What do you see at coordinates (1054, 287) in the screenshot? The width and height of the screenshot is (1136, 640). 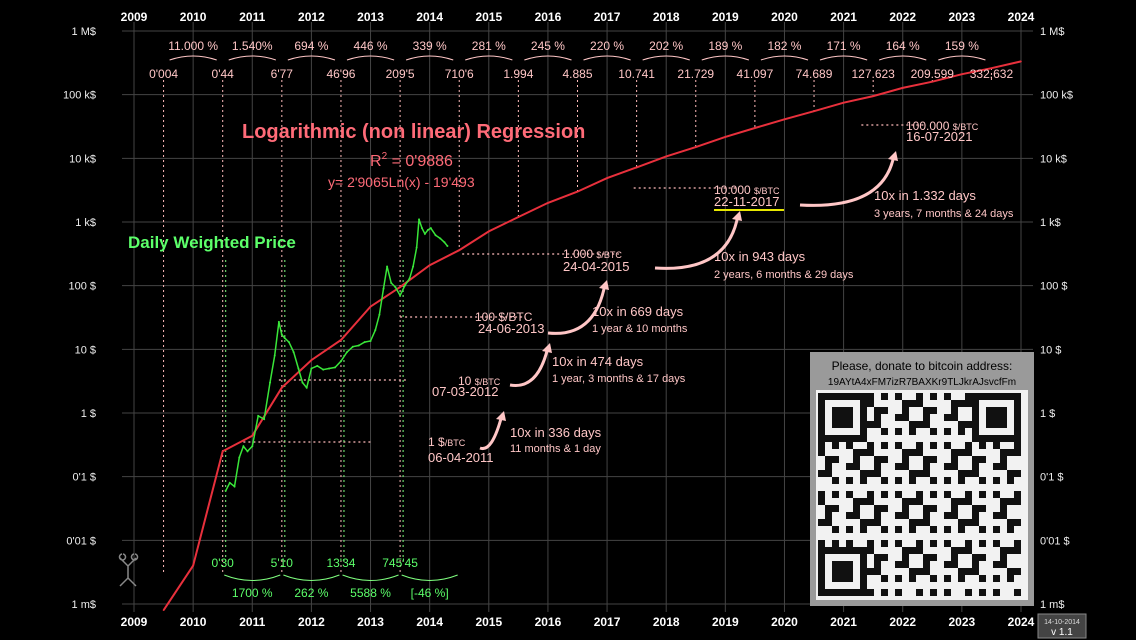 I see `y-tick-label-right: 100 $` at bounding box center [1054, 287].